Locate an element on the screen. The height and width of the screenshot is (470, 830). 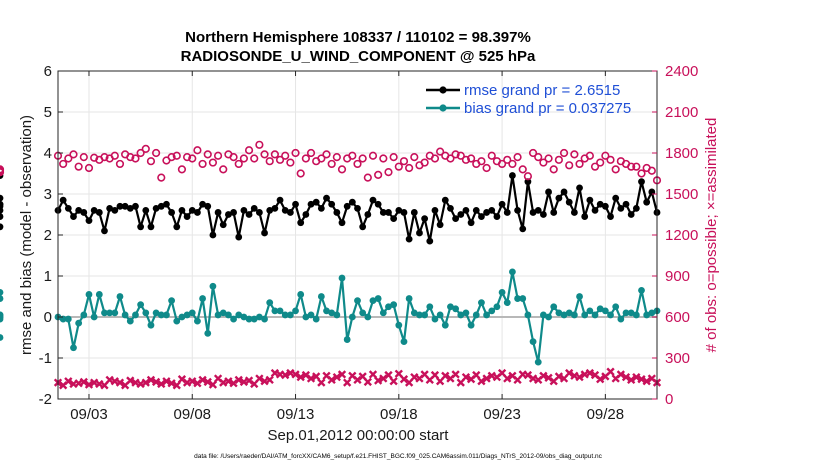
y-right-tick-label: 600 is located at coordinates (677, 317).